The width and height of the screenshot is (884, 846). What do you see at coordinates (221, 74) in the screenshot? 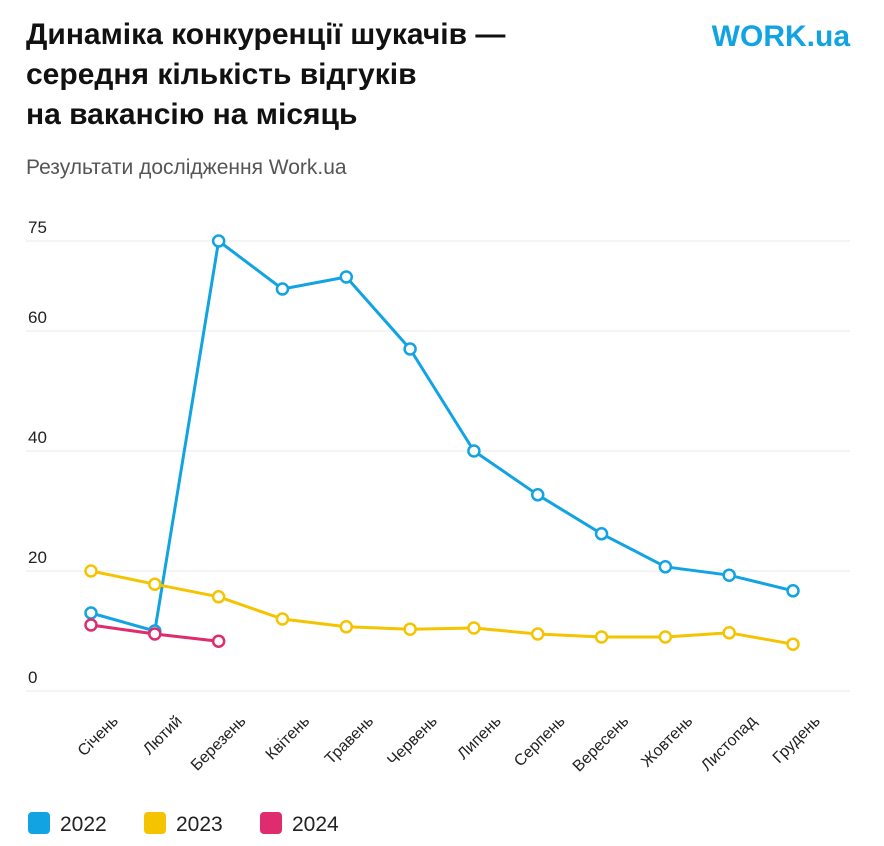
I see `chart-title: середня кількість відгуків` at bounding box center [221, 74].